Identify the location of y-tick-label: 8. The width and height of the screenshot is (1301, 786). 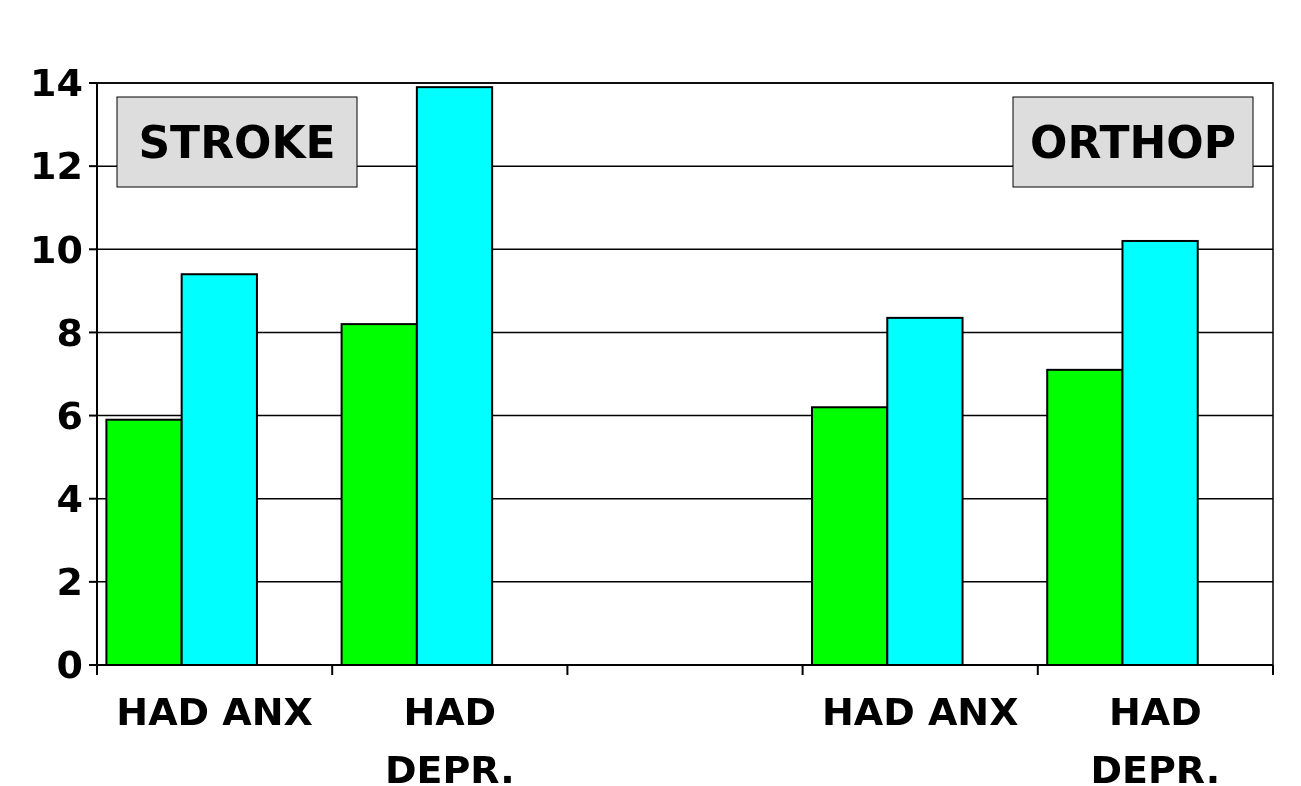
(69, 332).